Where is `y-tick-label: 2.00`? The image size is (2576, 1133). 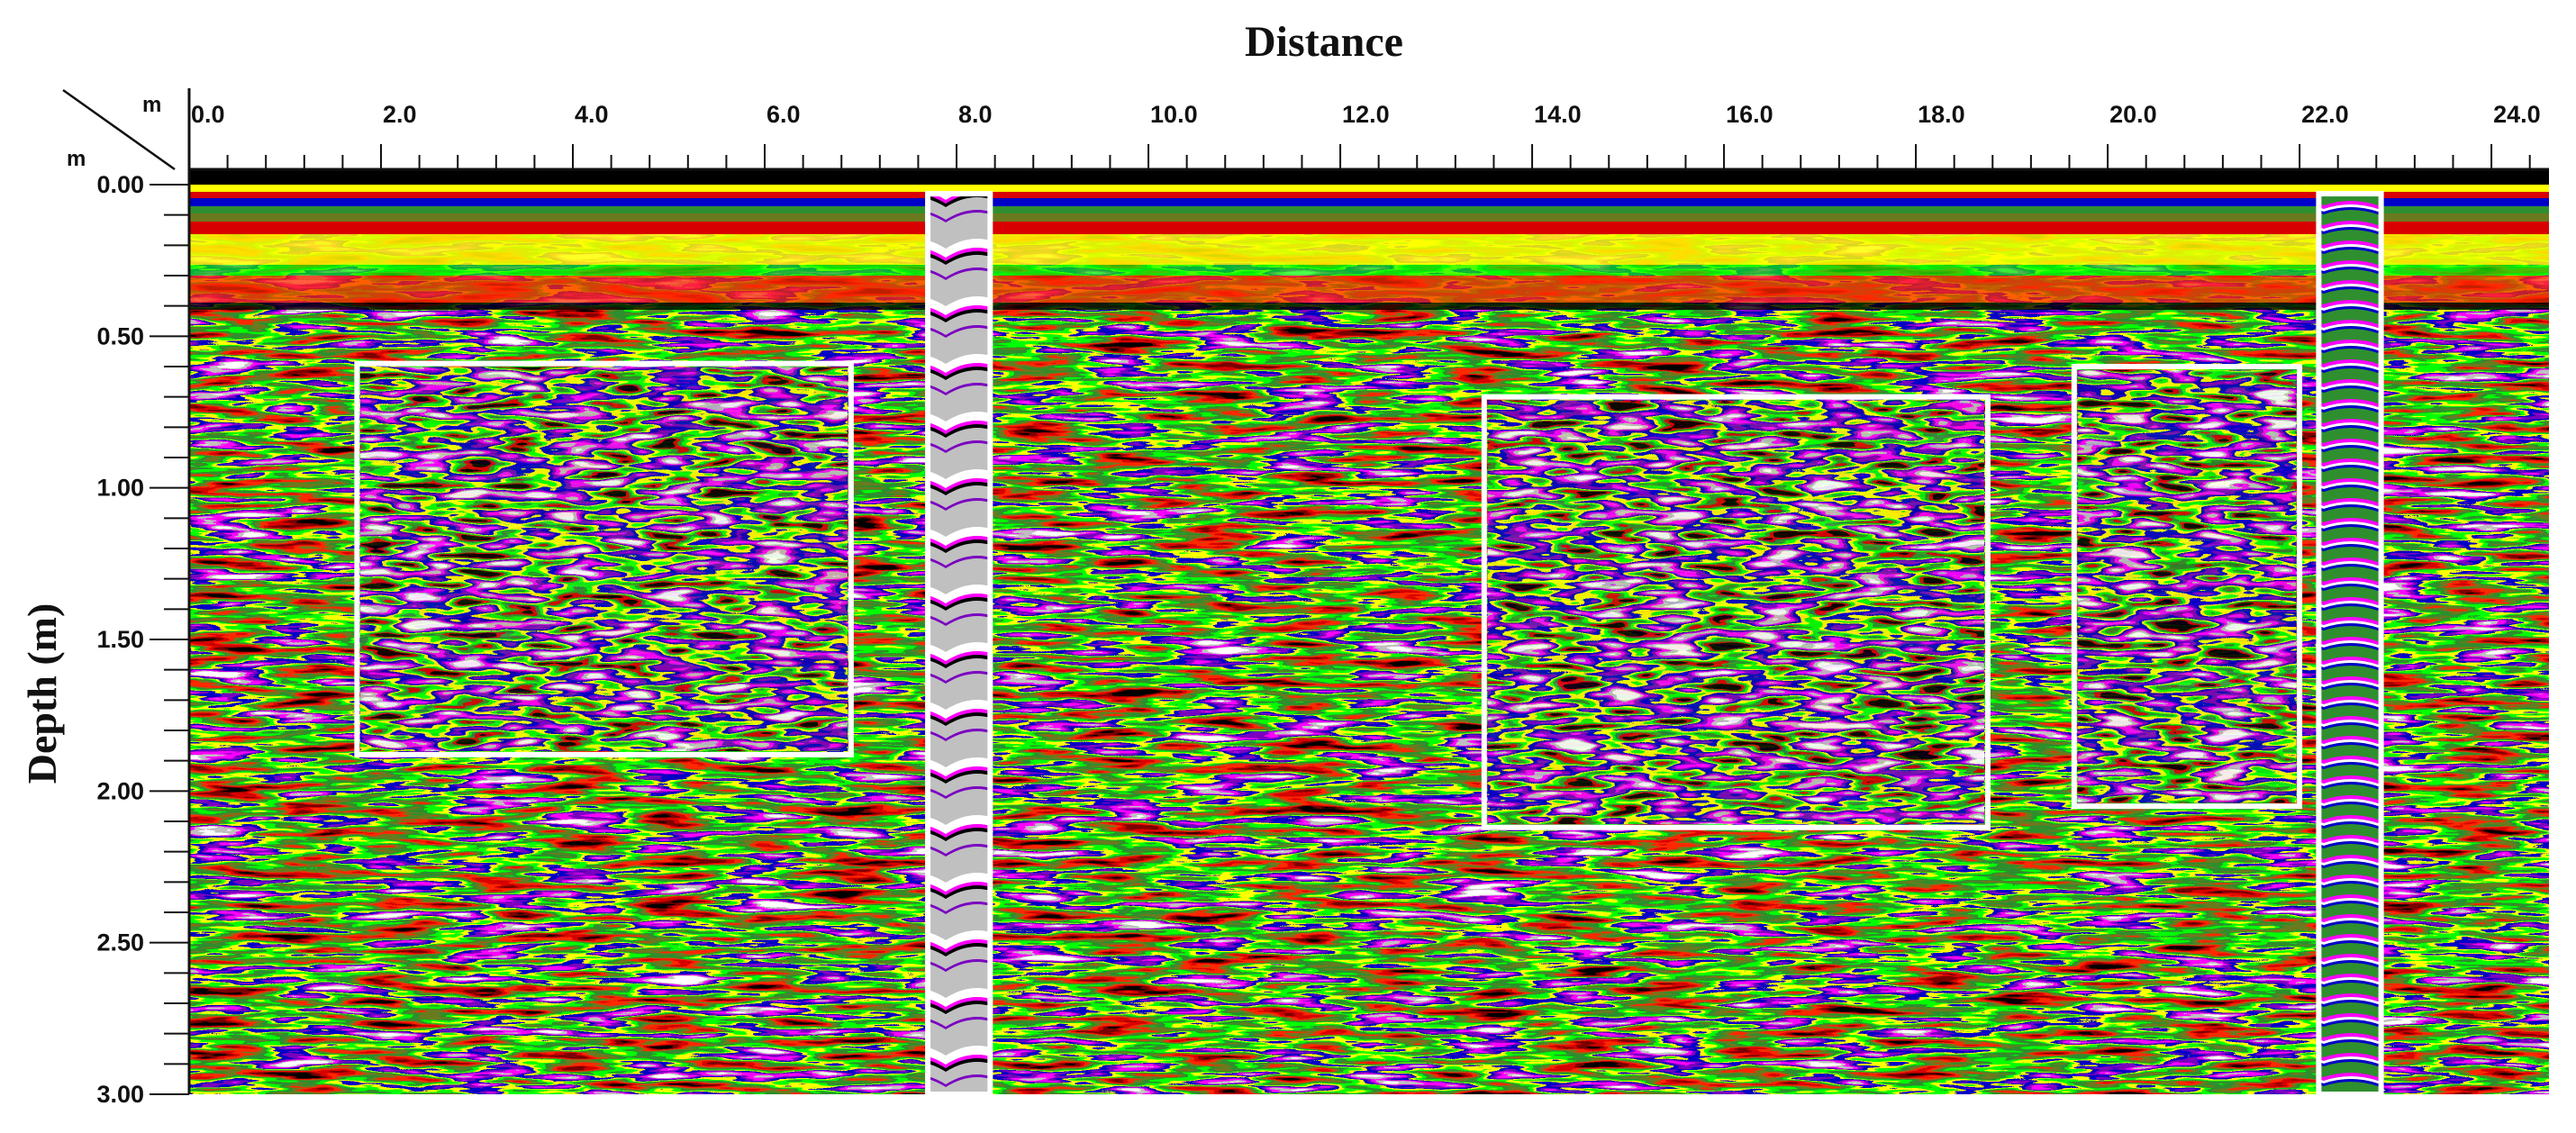
y-tick-label: 2.00 is located at coordinates (120, 790).